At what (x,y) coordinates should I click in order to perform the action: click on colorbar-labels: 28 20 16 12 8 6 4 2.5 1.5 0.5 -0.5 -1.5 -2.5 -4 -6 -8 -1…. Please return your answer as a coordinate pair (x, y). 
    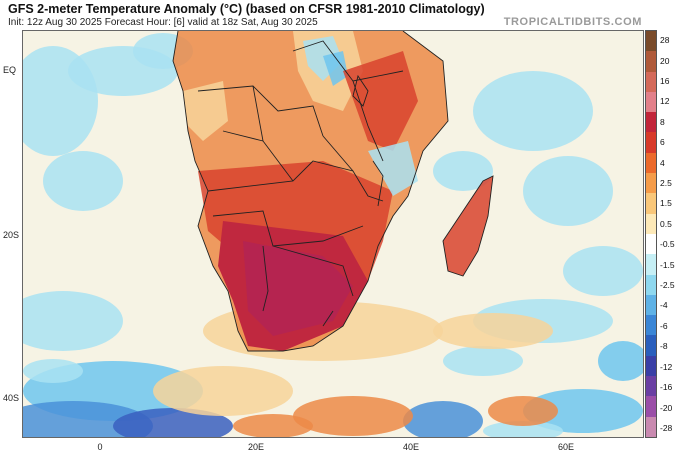
    Looking at the image, I should click on (670, 234).